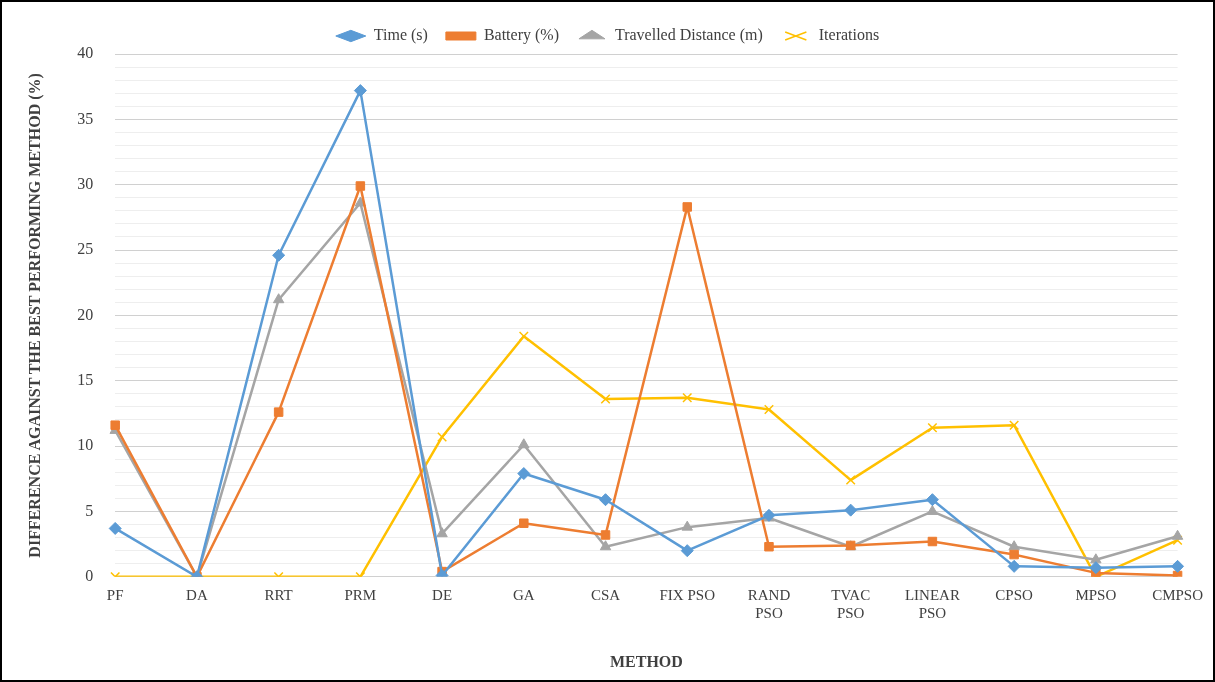 Image resolution: width=1215 pixels, height=682 pixels. What do you see at coordinates (85, 118) in the screenshot?
I see `y-tick-label: 35` at bounding box center [85, 118].